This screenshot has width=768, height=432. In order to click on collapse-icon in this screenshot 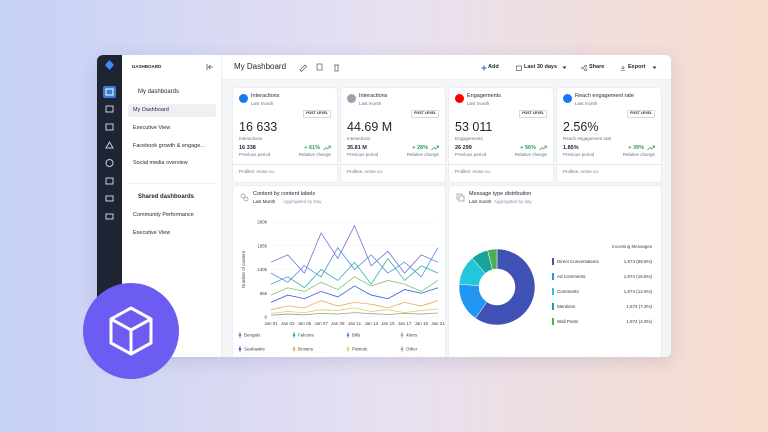, I will do `click(210, 67)`.